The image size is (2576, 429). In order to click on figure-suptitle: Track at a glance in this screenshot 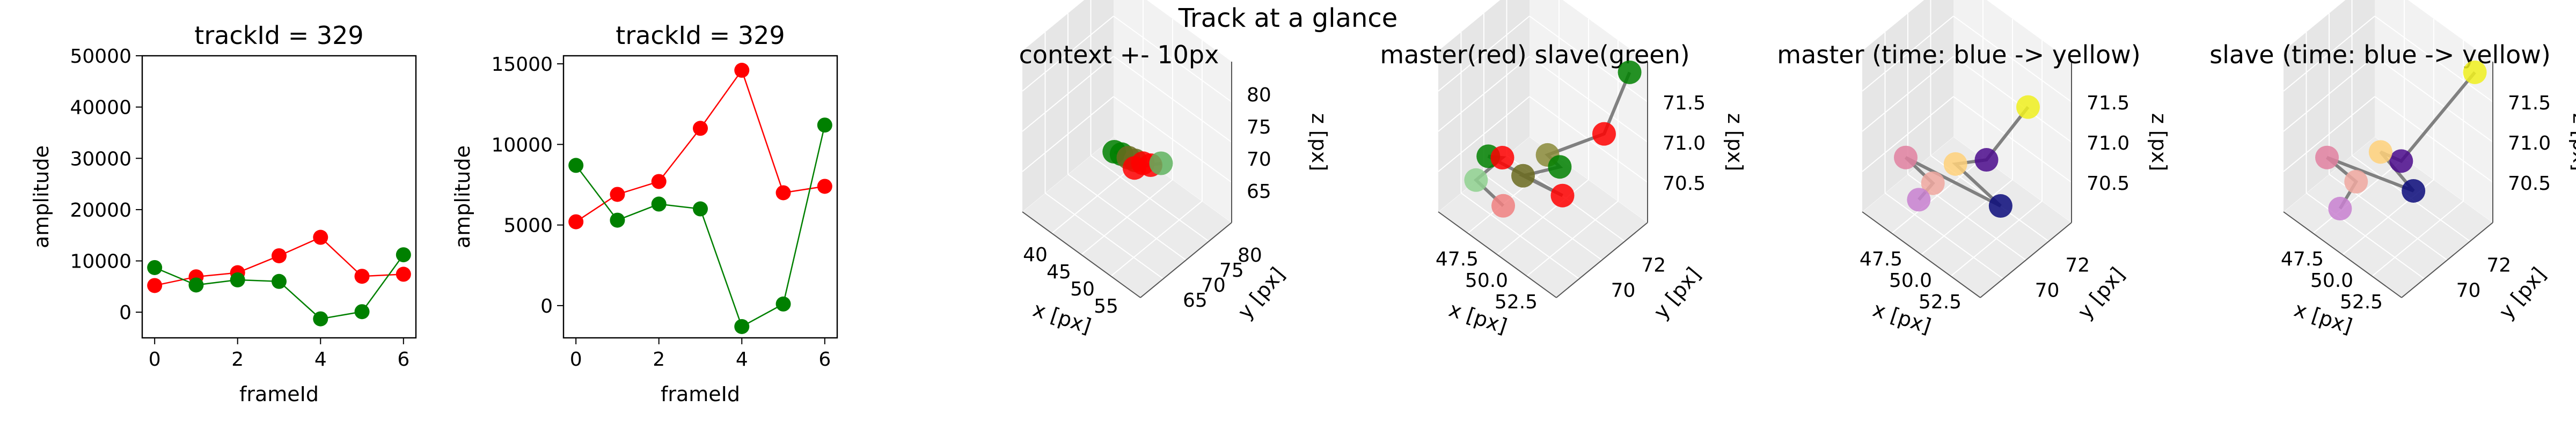, I will do `click(1288, 18)`.